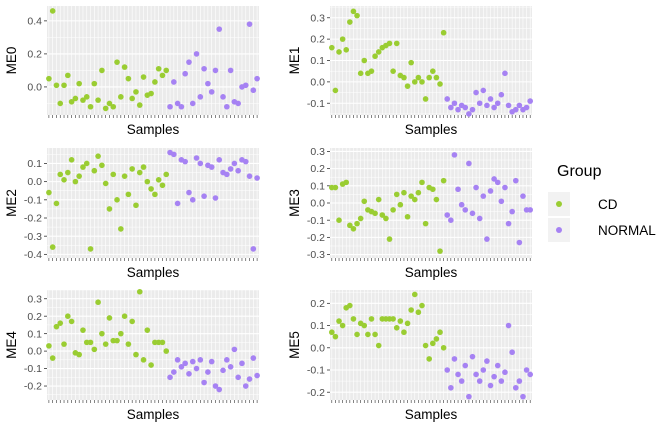 This screenshot has height=431, width=672. Describe the element at coordinates (410, 71) in the screenshot. I see `panel-me1: 0.3 0.2 0.1 0.0 -0.1 ME1 Samples` at that location.